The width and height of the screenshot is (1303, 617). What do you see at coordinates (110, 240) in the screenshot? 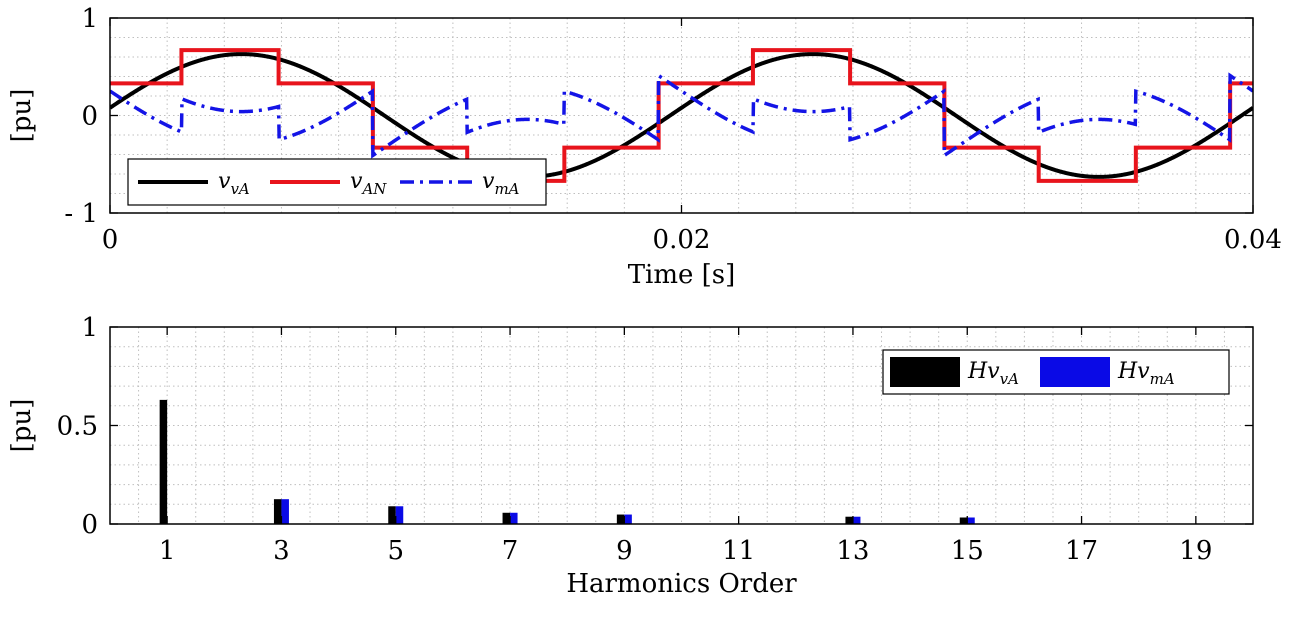
I see `x-tick-label: 0` at bounding box center [110, 240].